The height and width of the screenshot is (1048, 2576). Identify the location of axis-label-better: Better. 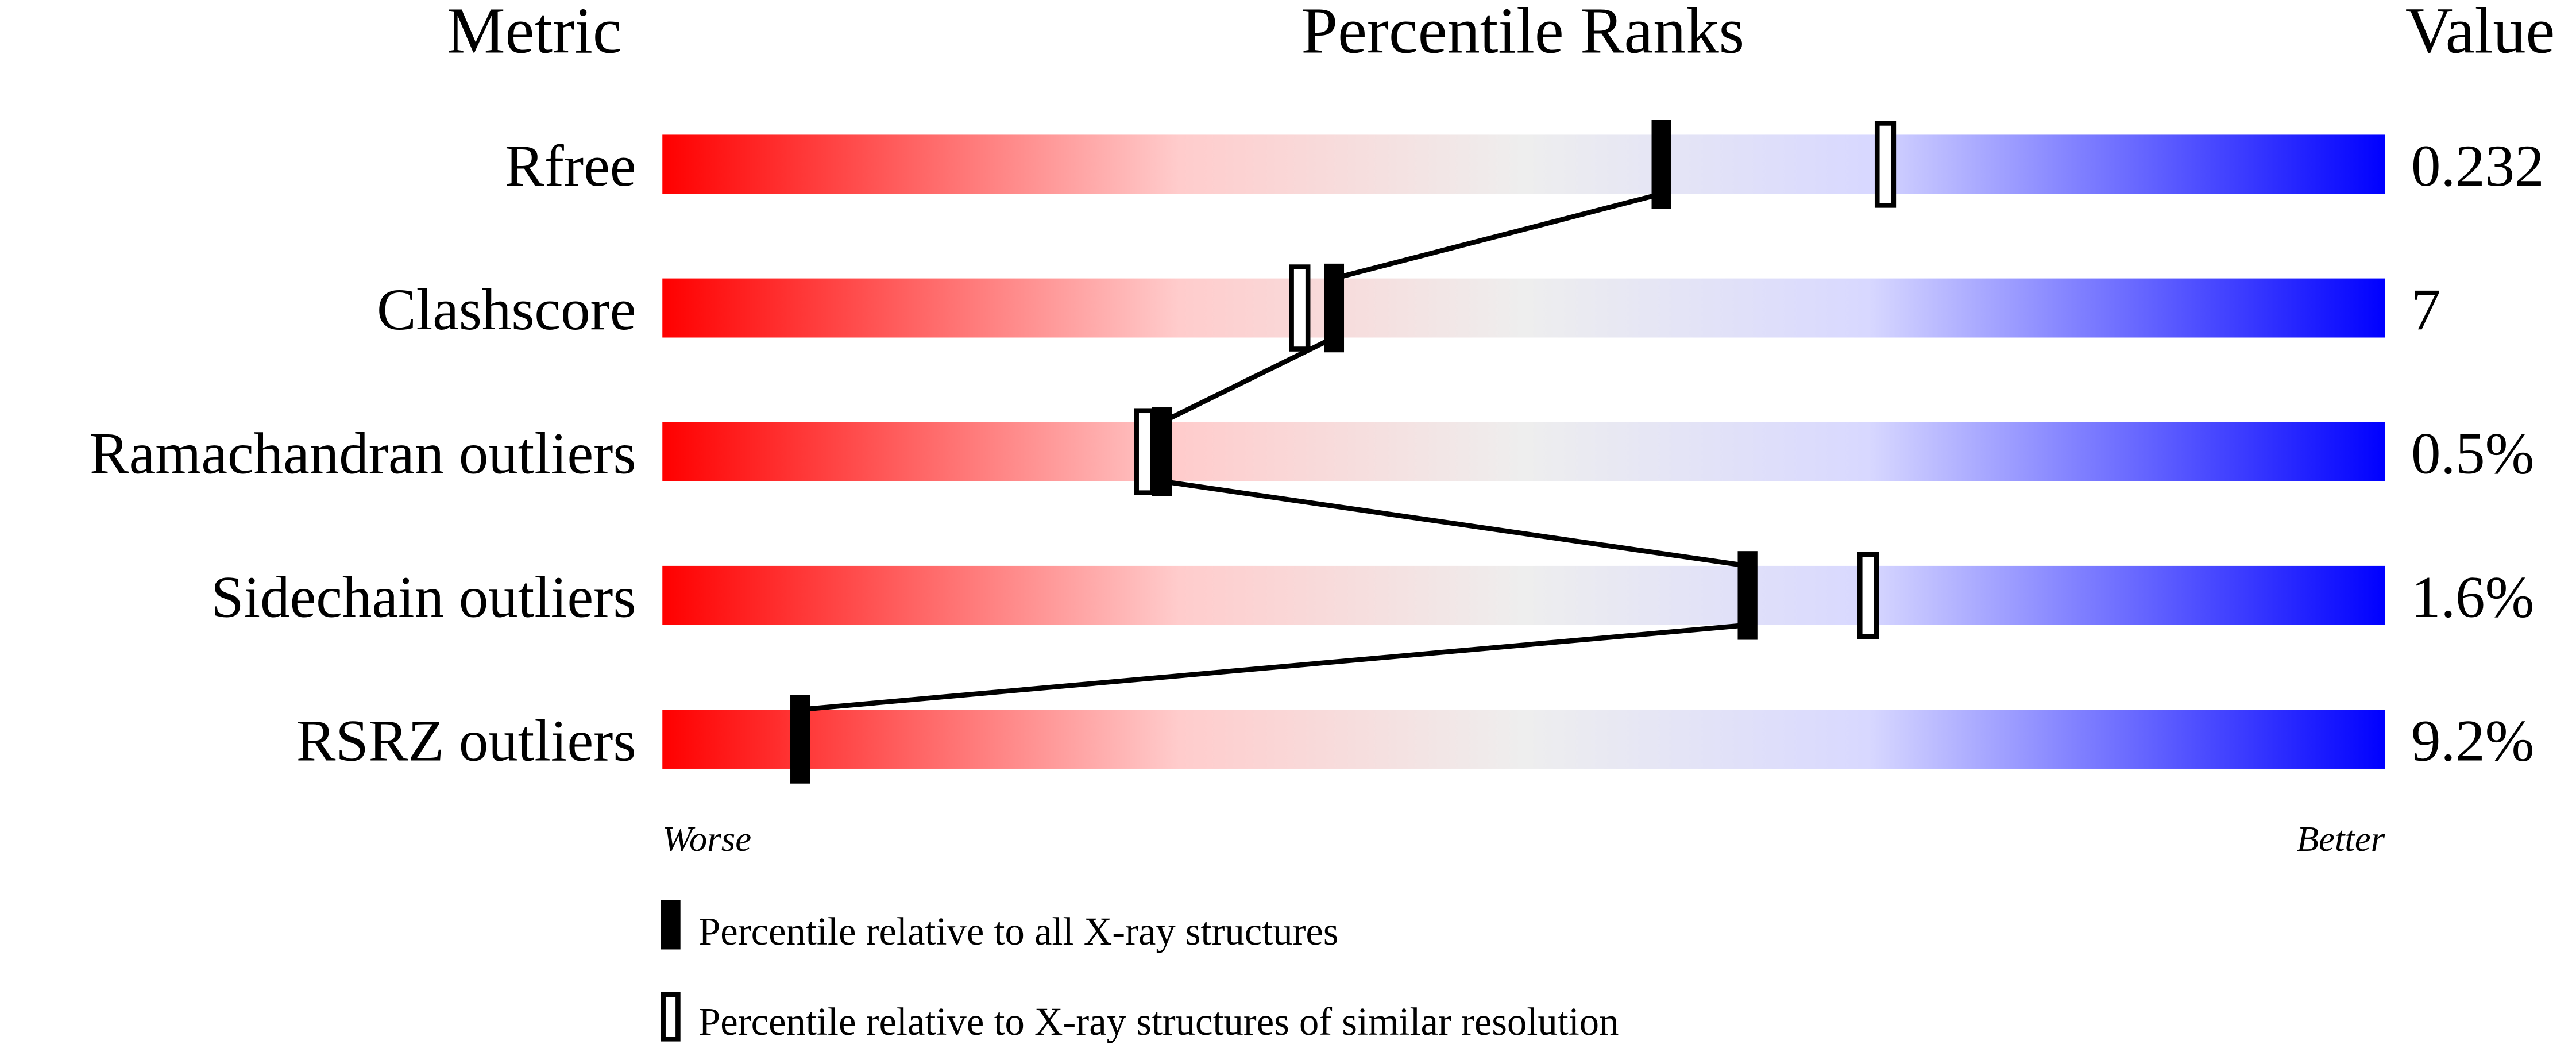
(2341, 839).